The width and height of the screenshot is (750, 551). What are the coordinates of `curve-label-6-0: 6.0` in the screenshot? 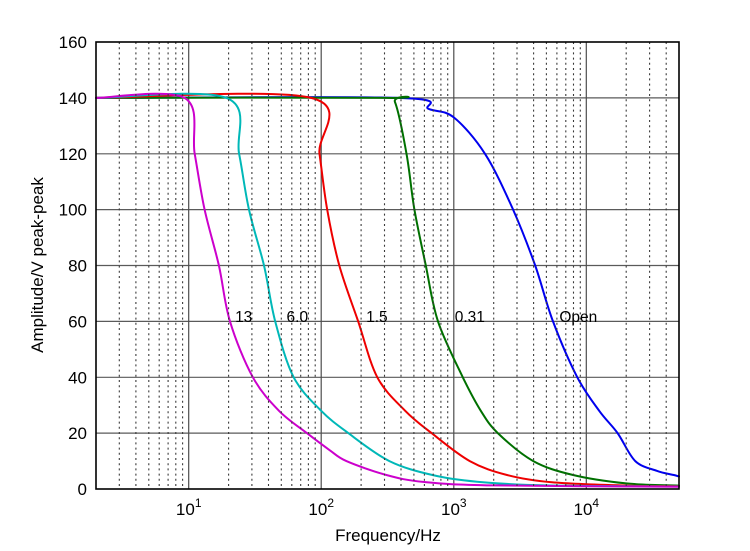 It's located at (298, 317).